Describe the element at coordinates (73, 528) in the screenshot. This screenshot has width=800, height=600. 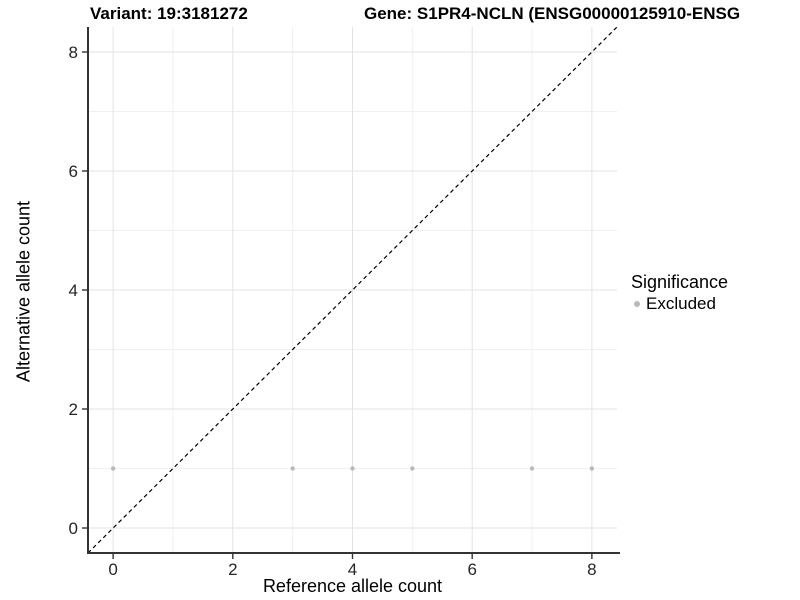
I see `y-tick-label: 0` at that location.